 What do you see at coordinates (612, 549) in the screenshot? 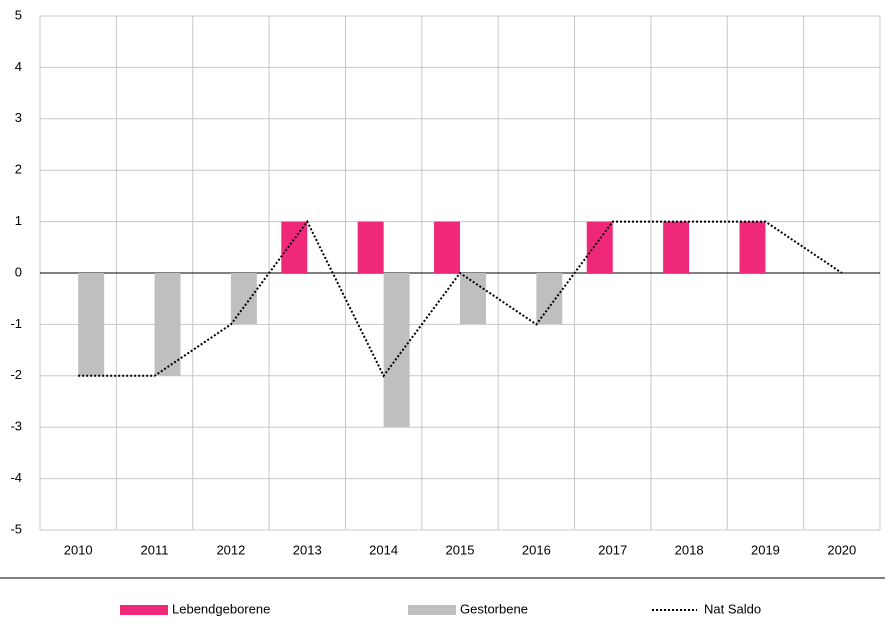
I see `x-tick-label: 2017` at bounding box center [612, 549].